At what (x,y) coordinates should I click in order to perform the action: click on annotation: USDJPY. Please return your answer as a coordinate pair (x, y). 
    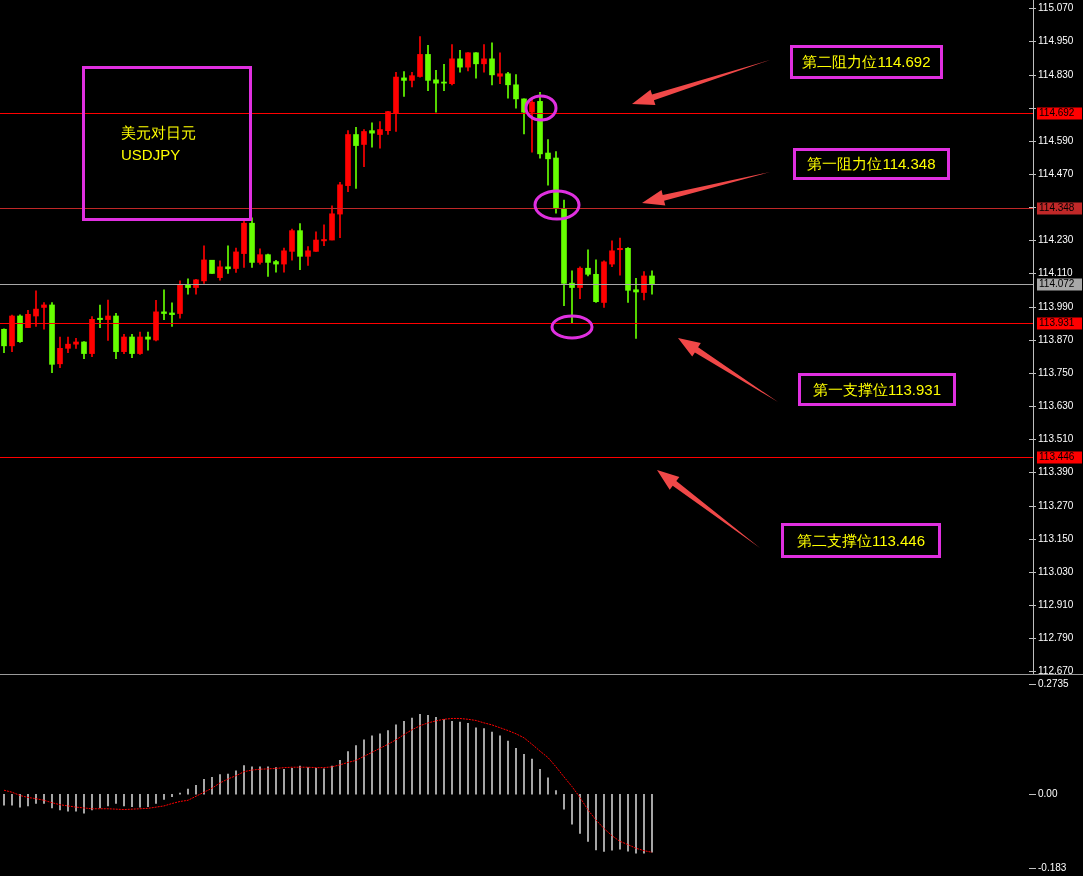
    Looking at the image, I should click on (151, 154).